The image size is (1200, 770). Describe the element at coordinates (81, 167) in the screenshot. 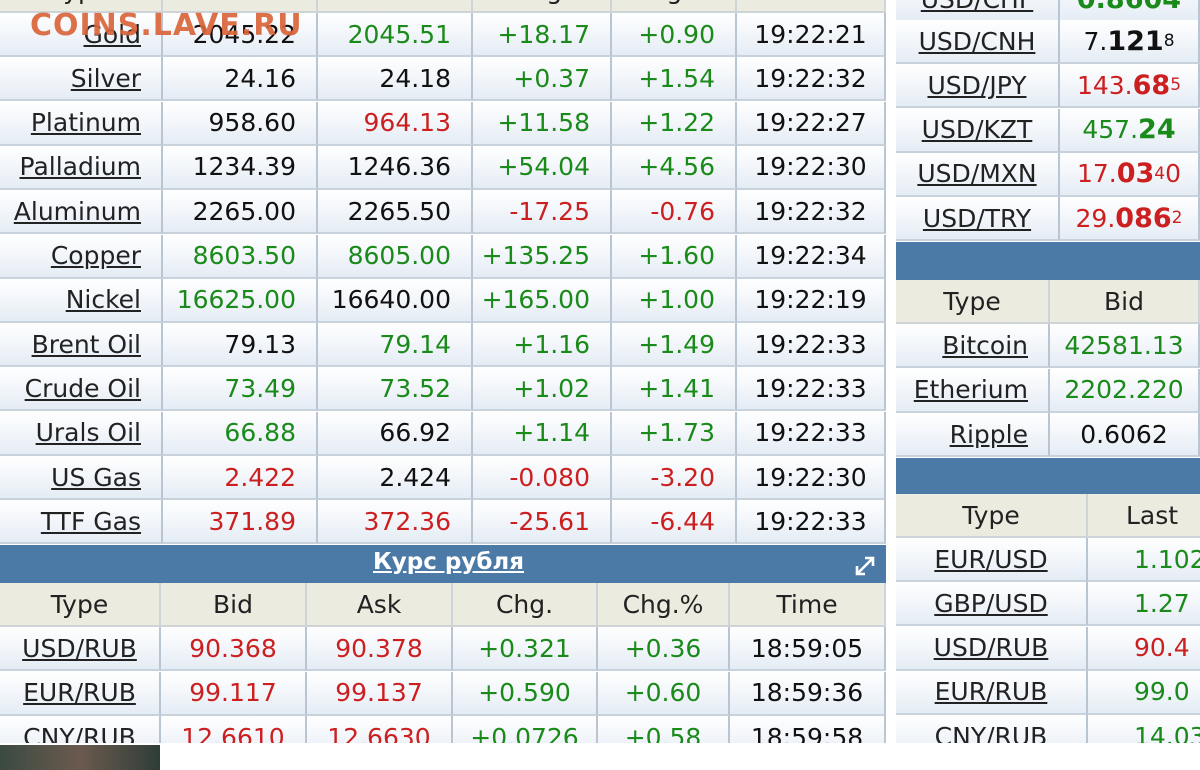

I see `instrument-link: Palladium` at that location.